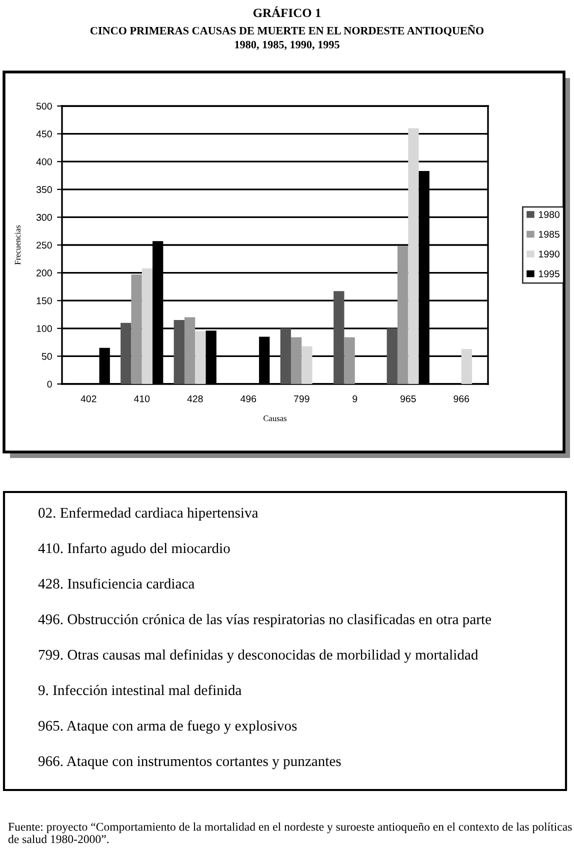 This screenshot has height=851, width=574. Describe the element at coordinates (88, 398) in the screenshot. I see `x-tick-label: 402` at that location.